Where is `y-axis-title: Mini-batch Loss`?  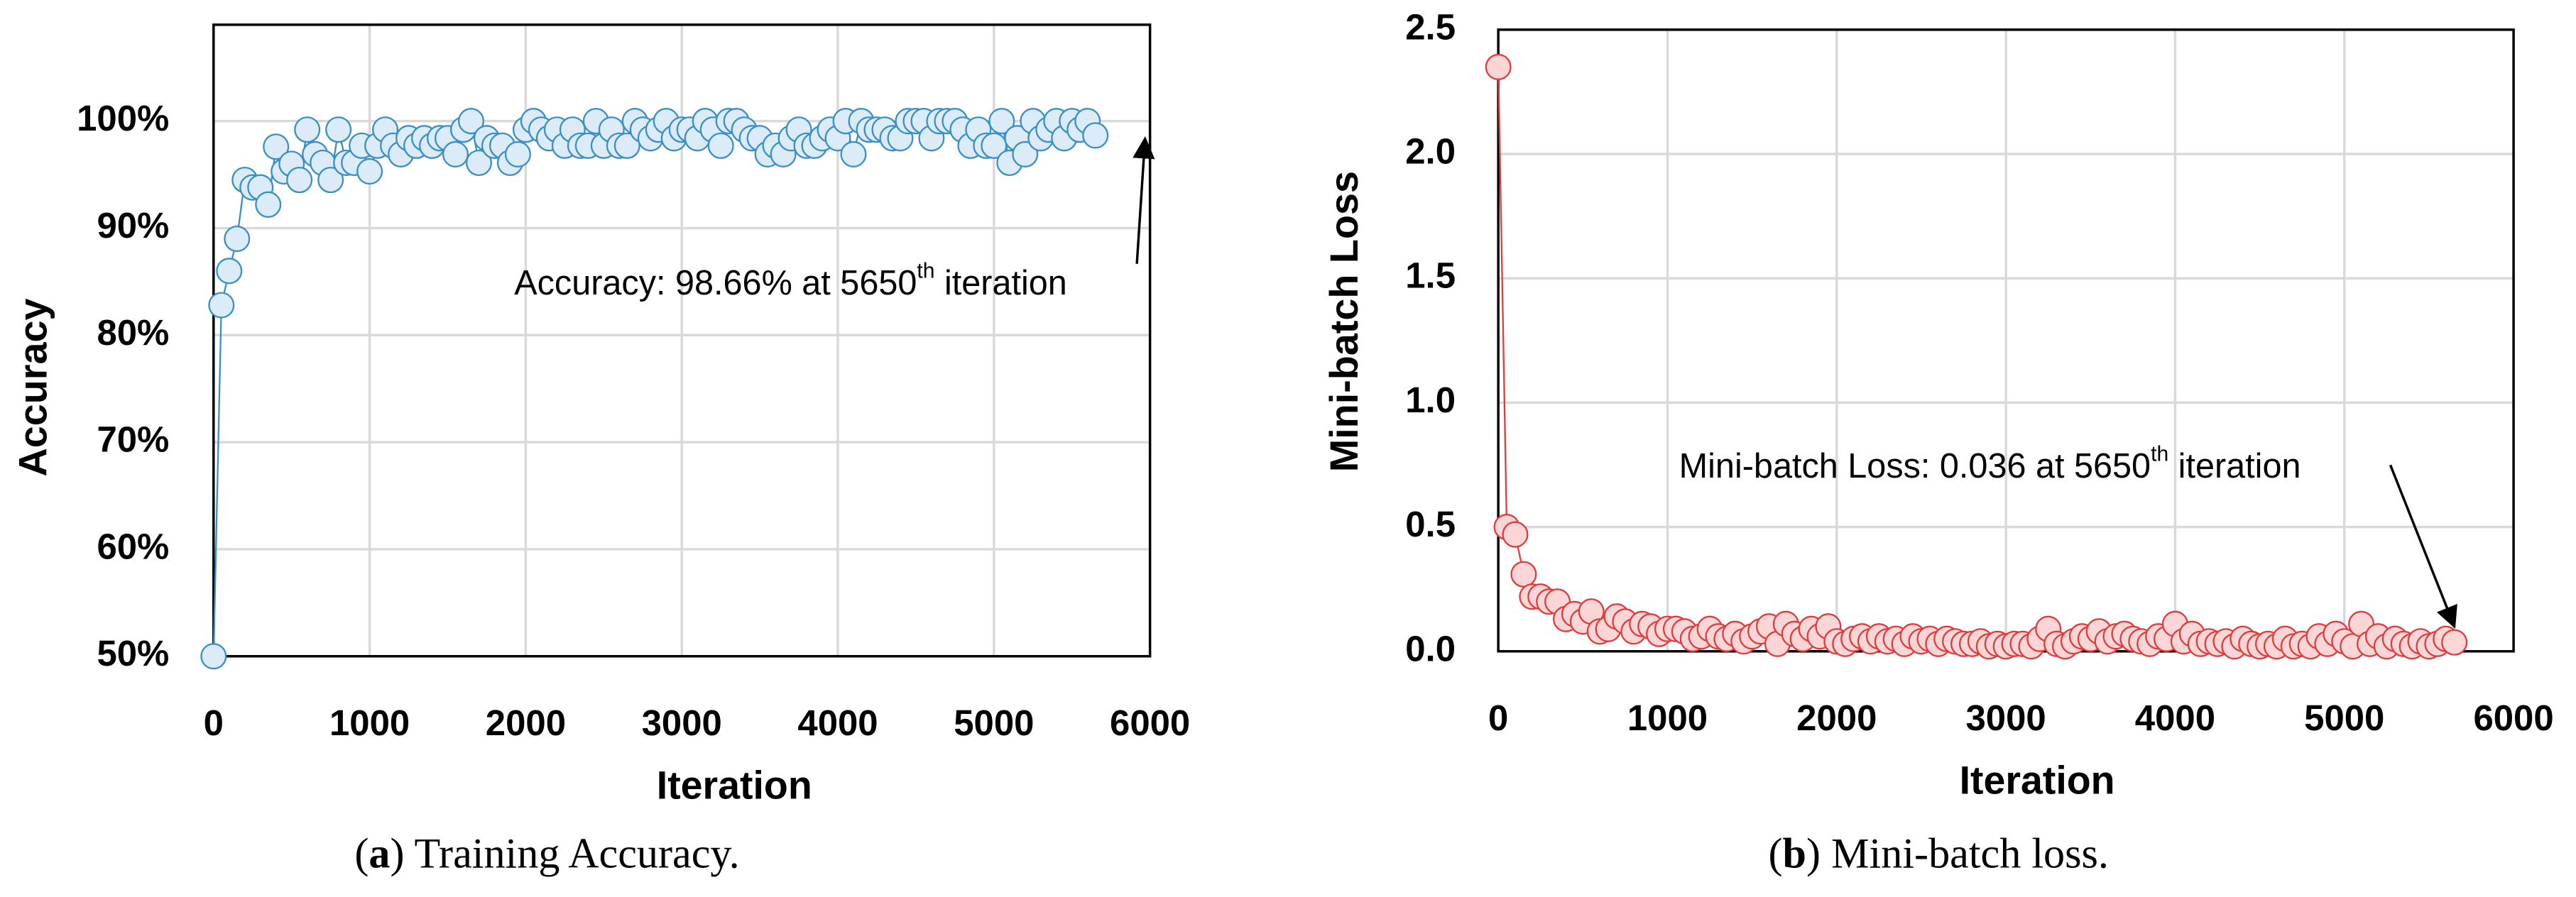 y-axis-title: Mini-batch Loss is located at coordinates (1344, 321).